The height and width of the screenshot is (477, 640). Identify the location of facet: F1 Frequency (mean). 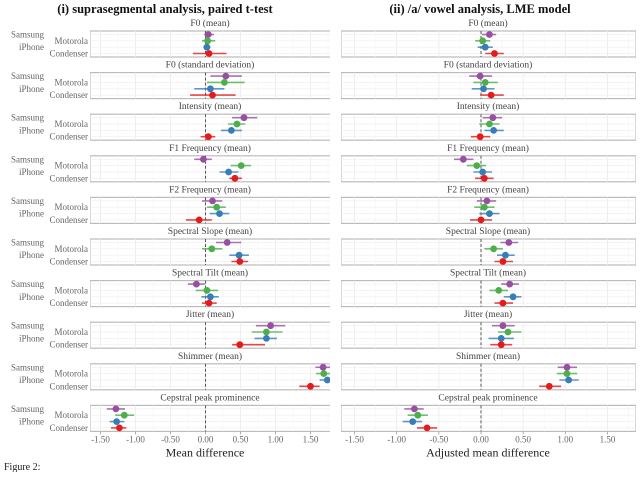
(488, 163).